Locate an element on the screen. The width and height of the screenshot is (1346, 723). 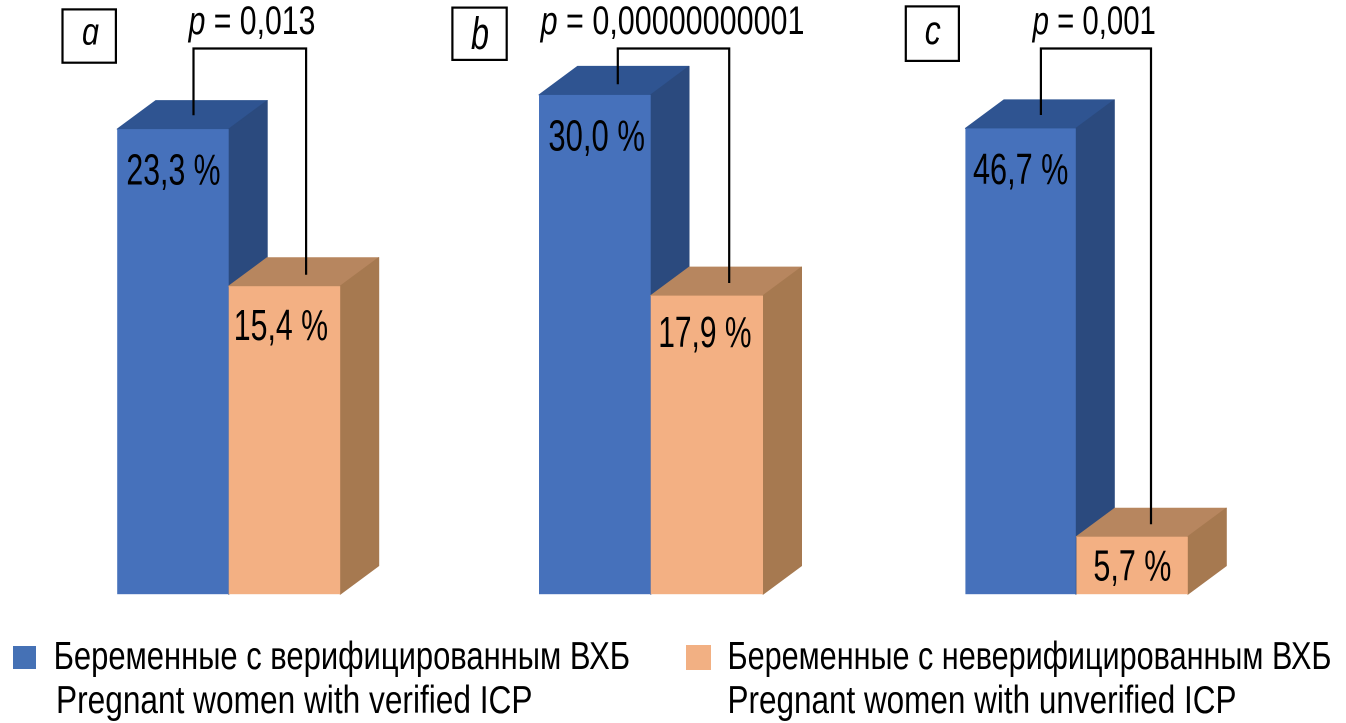
svg-text: 30,0 % is located at coordinates (596, 136).